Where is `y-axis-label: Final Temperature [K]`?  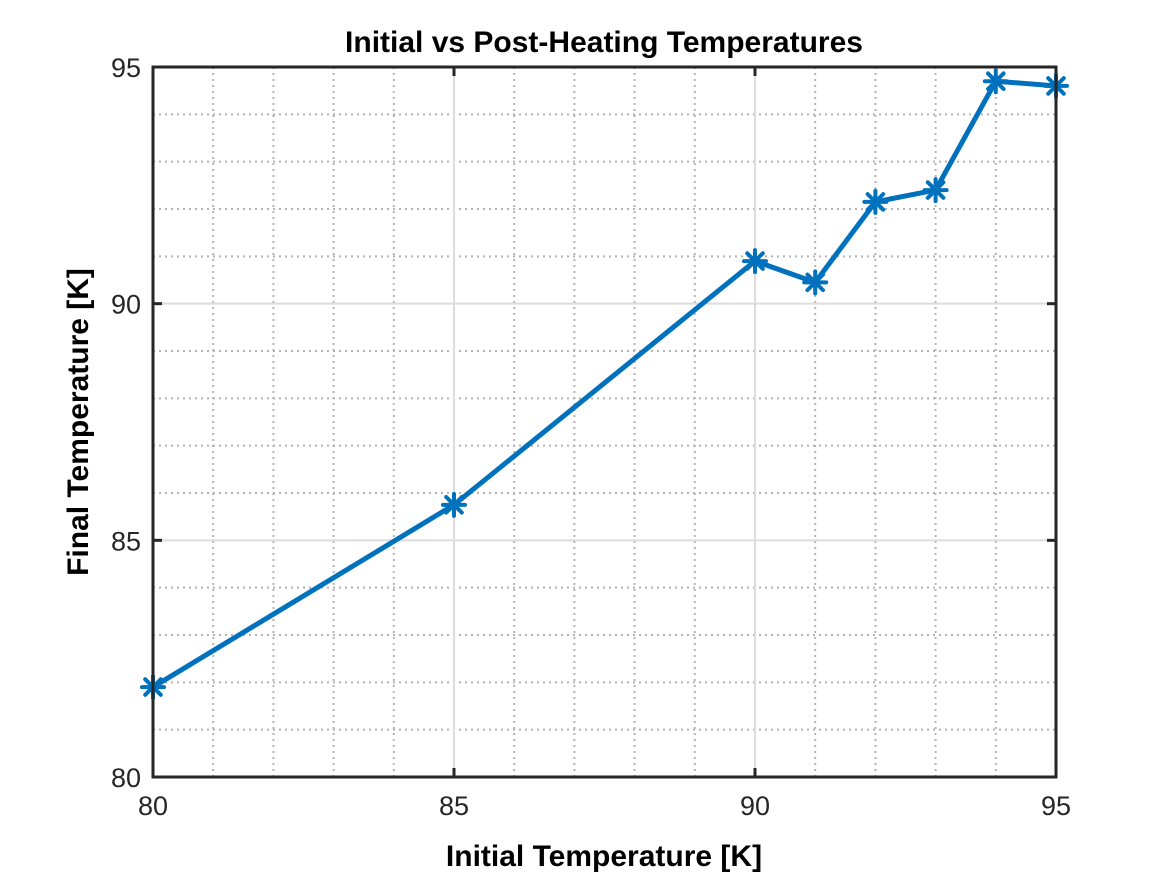
y-axis-label: Final Temperature [K] is located at coordinates (78, 422).